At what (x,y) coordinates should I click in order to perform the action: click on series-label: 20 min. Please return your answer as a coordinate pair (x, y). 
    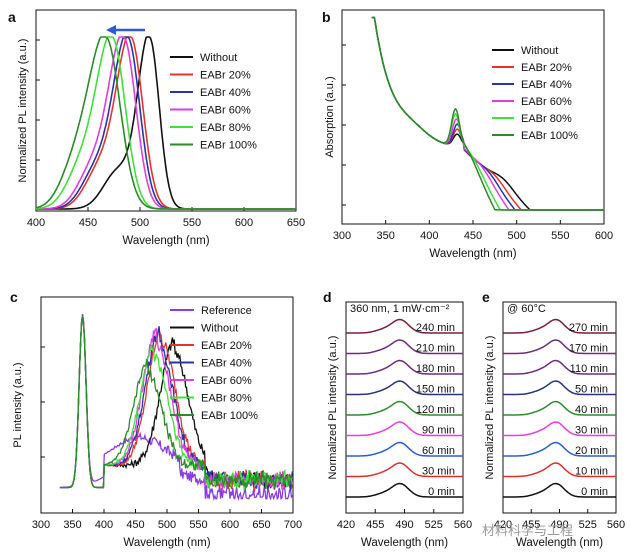
    Looking at the image, I should click on (591, 451).